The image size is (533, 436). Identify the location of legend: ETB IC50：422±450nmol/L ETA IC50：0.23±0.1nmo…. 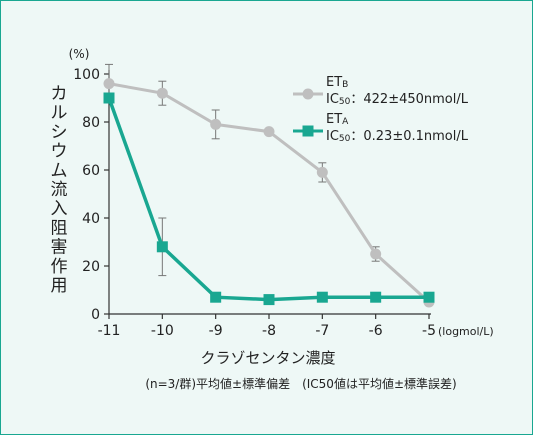
(381, 109).